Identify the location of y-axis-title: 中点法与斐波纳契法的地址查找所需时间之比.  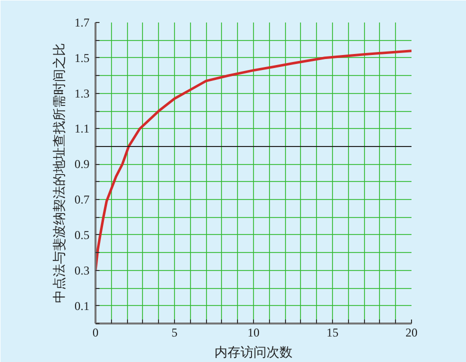
(59, 173).